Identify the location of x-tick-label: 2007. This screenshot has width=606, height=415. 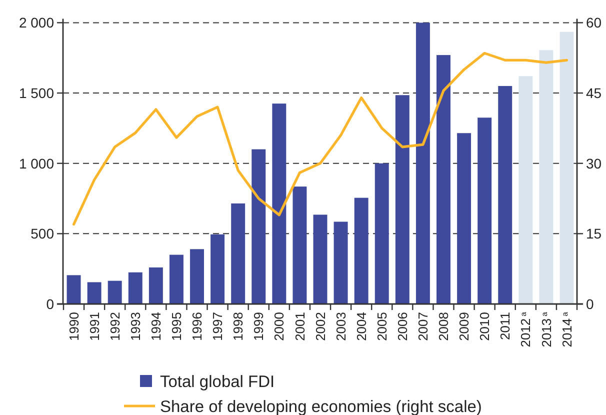
(423, 326).